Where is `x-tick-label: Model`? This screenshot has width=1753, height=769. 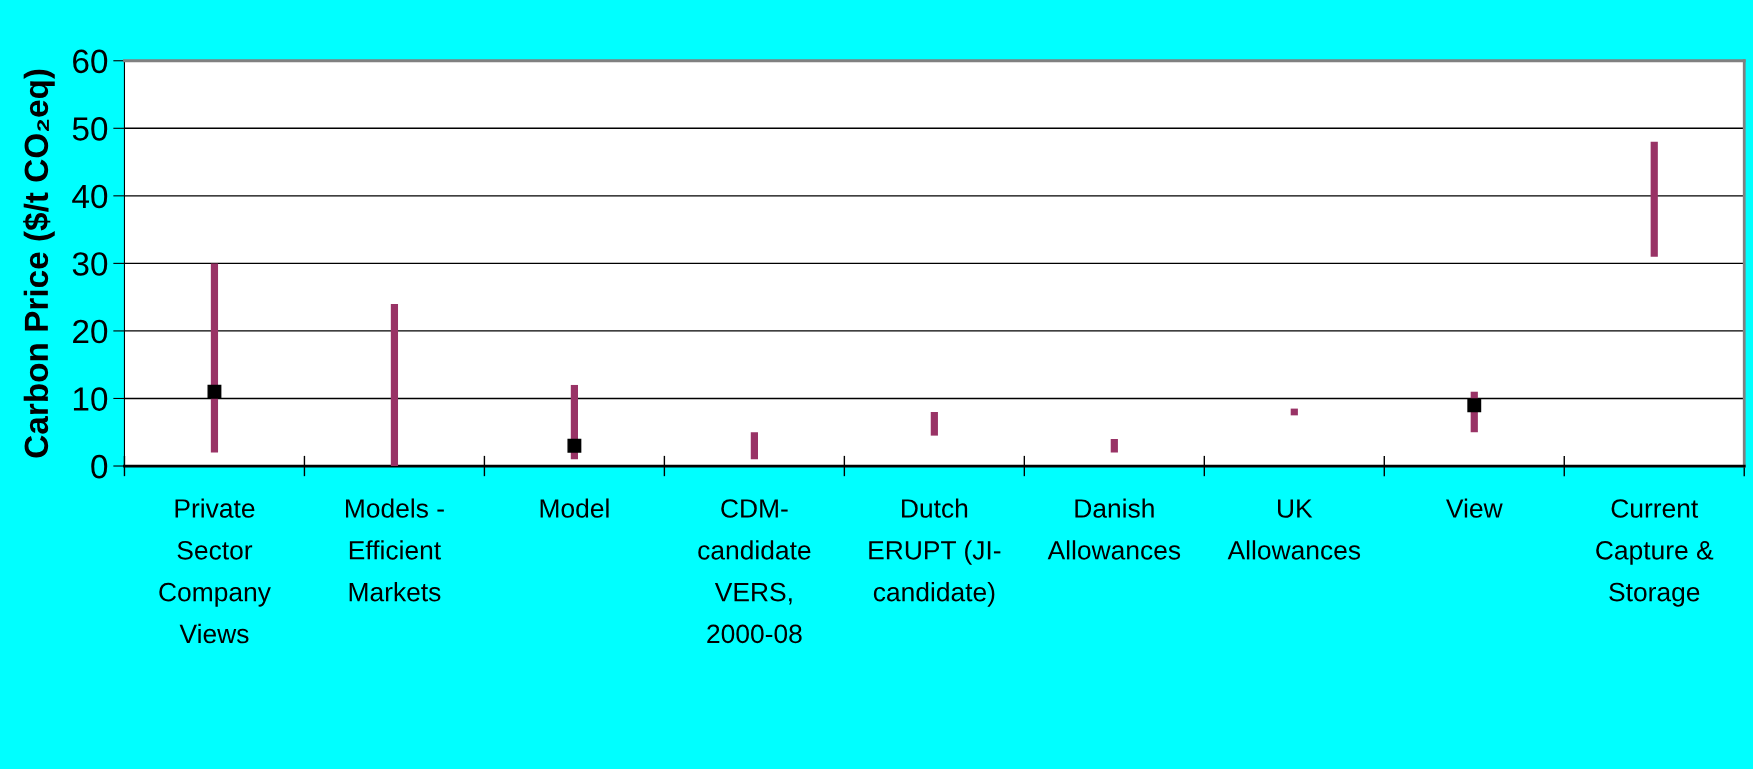
x-tick-label: Model is located at coordinates (574, 508).